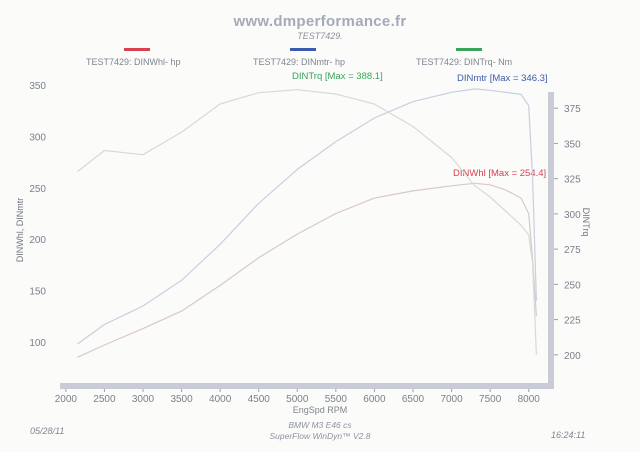 The width and height of the screenshot is (640, 452). Describe the element at coordinates (572, 250) in the screenshot. I see `y-right-tick-label: 275` at that location.